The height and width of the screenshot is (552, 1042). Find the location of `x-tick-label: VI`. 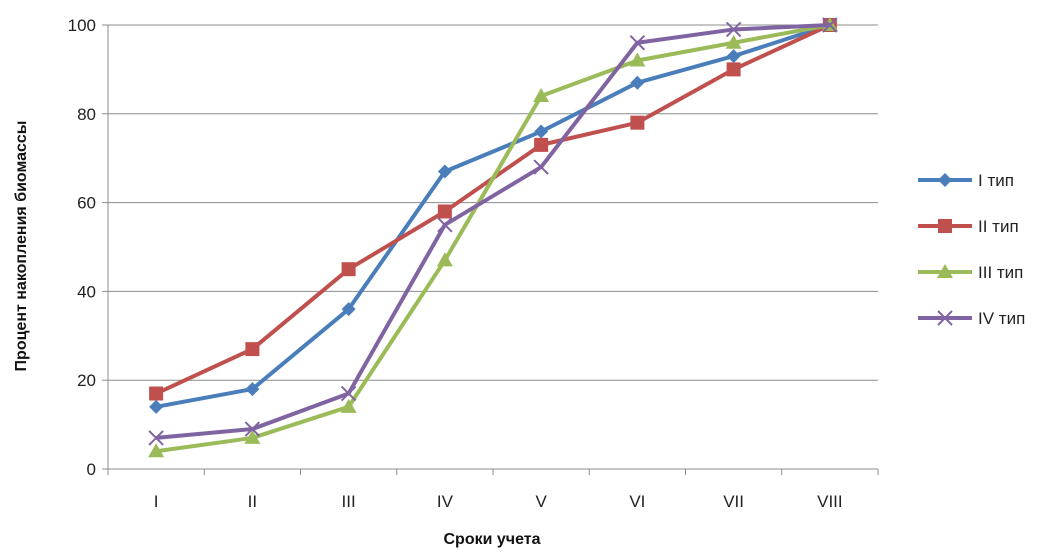

x-tick-label: VI is located at coordinates (637, 501).